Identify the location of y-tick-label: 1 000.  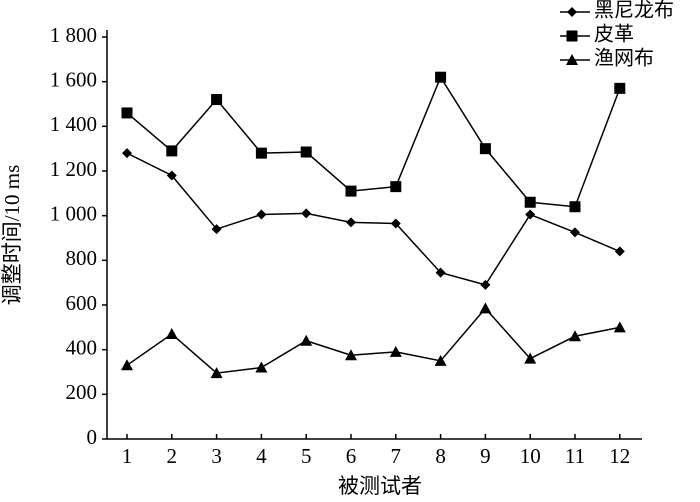
(73, 213).